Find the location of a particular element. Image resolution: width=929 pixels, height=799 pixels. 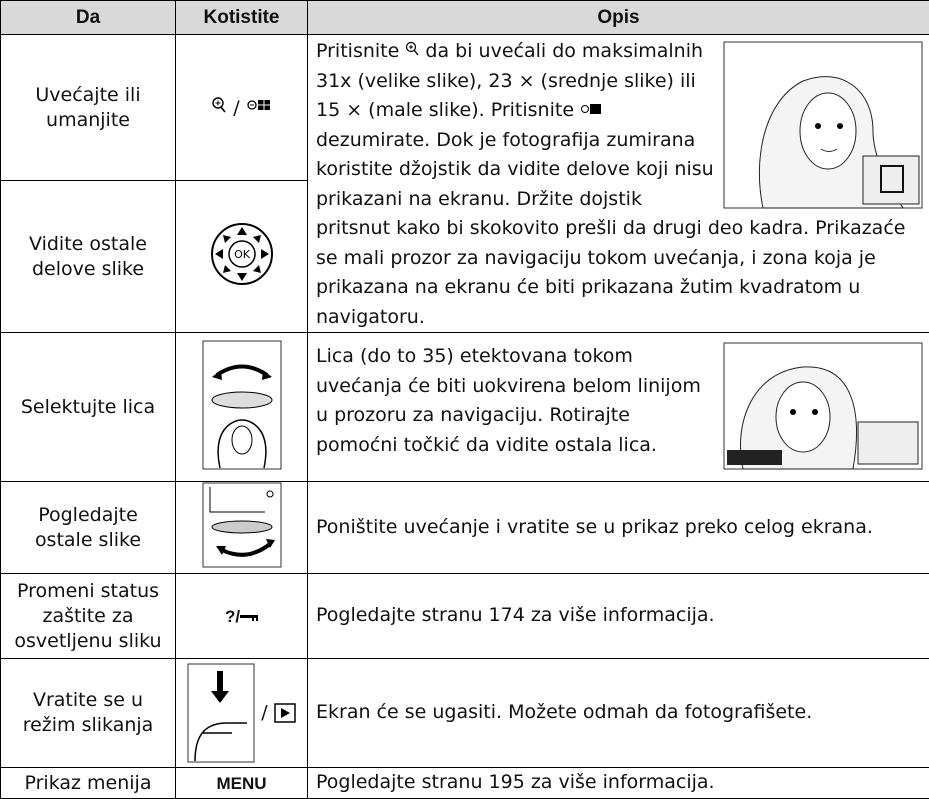

action: Vidite ostale delove slike is located at coordinates (88, 257).